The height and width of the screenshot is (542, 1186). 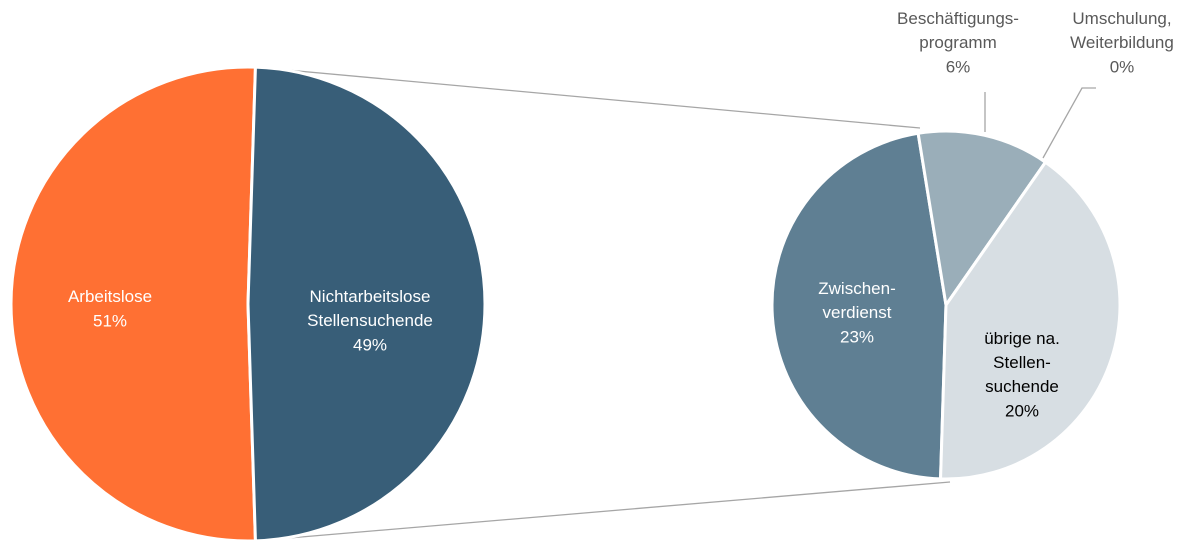 I want to click on label-line: Umschulung,, so click(x=1121, y=18).